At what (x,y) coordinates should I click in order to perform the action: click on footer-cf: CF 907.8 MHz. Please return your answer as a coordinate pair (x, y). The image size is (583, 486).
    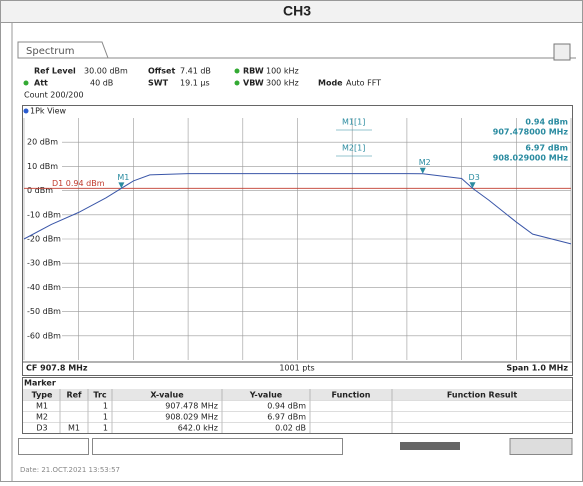
    Looking at the image, I should click on (57, 368).